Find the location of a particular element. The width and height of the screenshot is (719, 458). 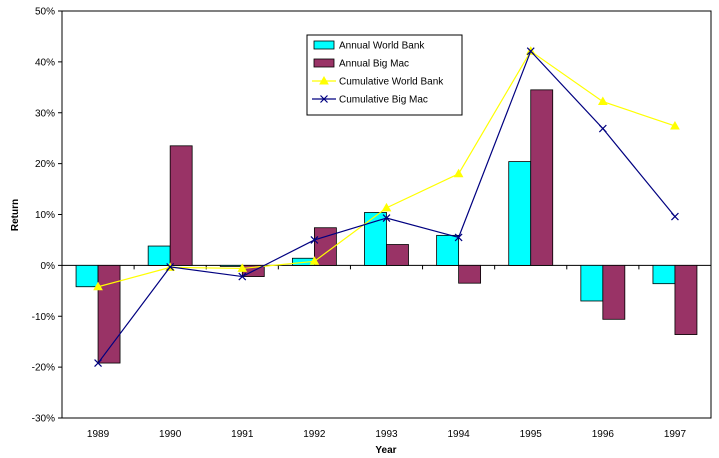

y-tick-label: -10% is located at coordinates (43, 317).